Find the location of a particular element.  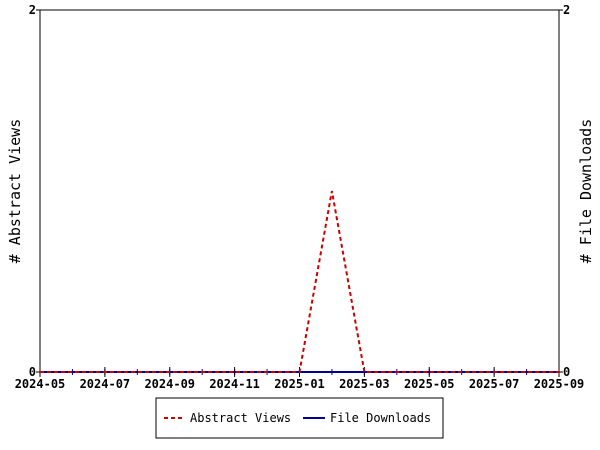

y-axis-right-label: # File Downloads is located at coordinates (586, 191).